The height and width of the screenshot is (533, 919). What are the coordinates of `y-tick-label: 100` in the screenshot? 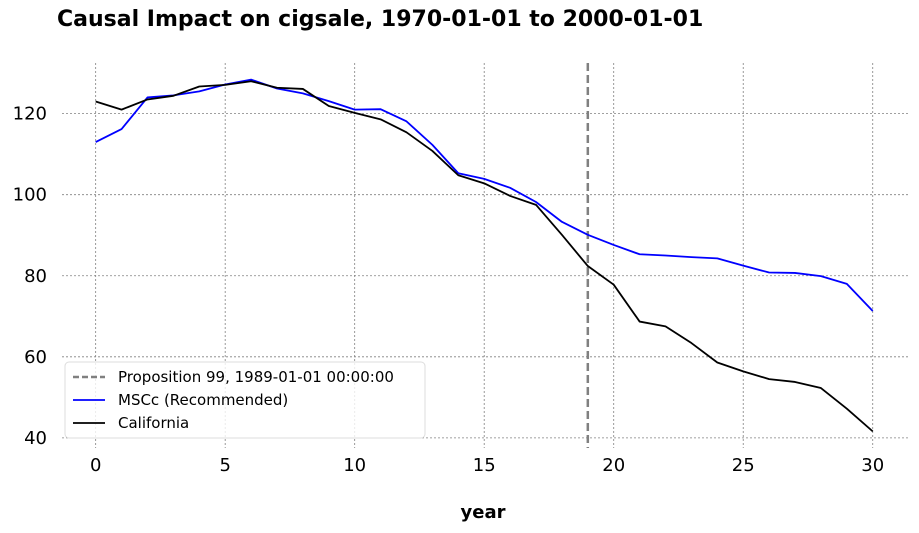 It's located at (30, 195).